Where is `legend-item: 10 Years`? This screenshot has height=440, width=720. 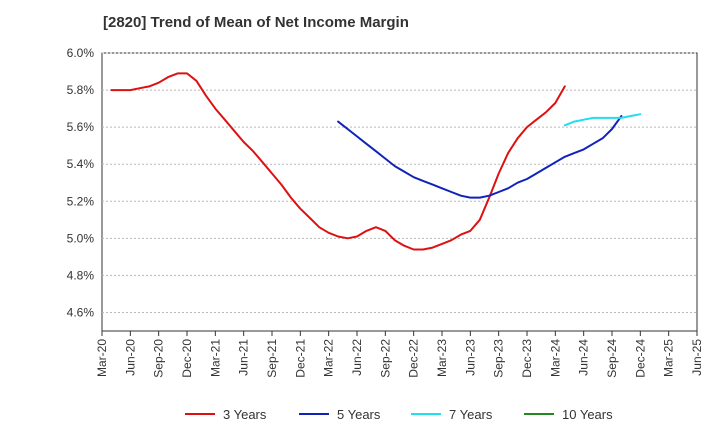
legend-item: 10 Years is located at coordinates (568, 414).